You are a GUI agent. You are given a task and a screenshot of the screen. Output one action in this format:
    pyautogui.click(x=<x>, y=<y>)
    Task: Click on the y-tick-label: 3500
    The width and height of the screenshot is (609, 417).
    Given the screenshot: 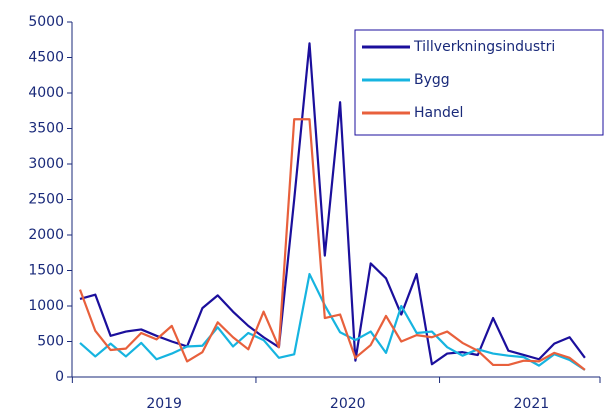 What is the action you would take?
    pyautogui.click(x=46, y=129)
    